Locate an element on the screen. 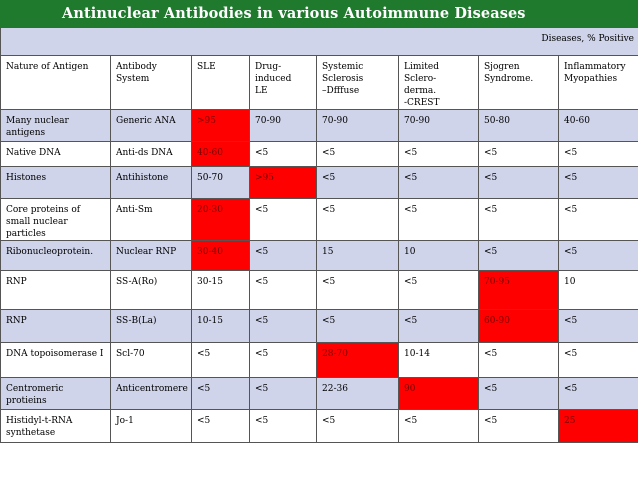 Image resolution: width=638 pixels, height=479 pixels. antigen-cell: Histidyl-t-RNA synthetase is located at coordinates (55, 426).